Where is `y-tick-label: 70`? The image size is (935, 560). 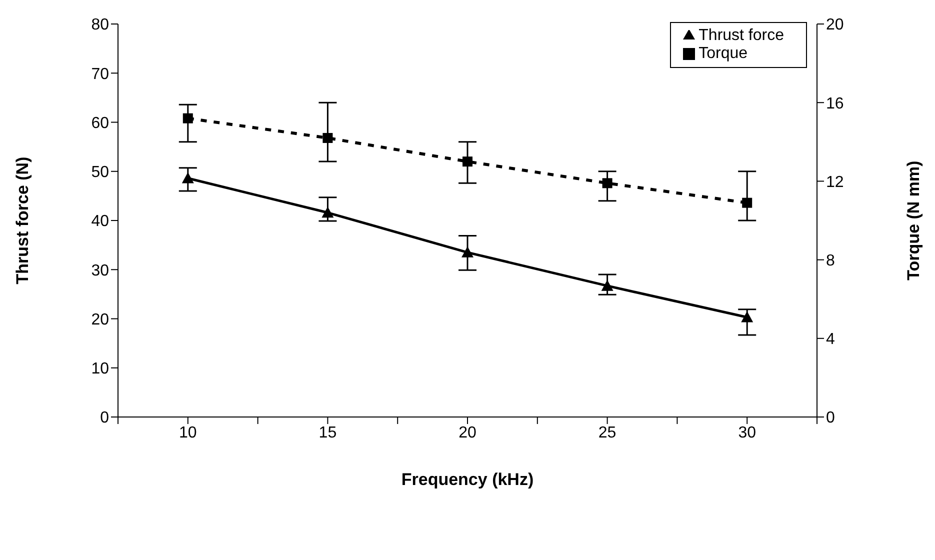 y-tick-label: 70 is located at coordinates (100, 74).